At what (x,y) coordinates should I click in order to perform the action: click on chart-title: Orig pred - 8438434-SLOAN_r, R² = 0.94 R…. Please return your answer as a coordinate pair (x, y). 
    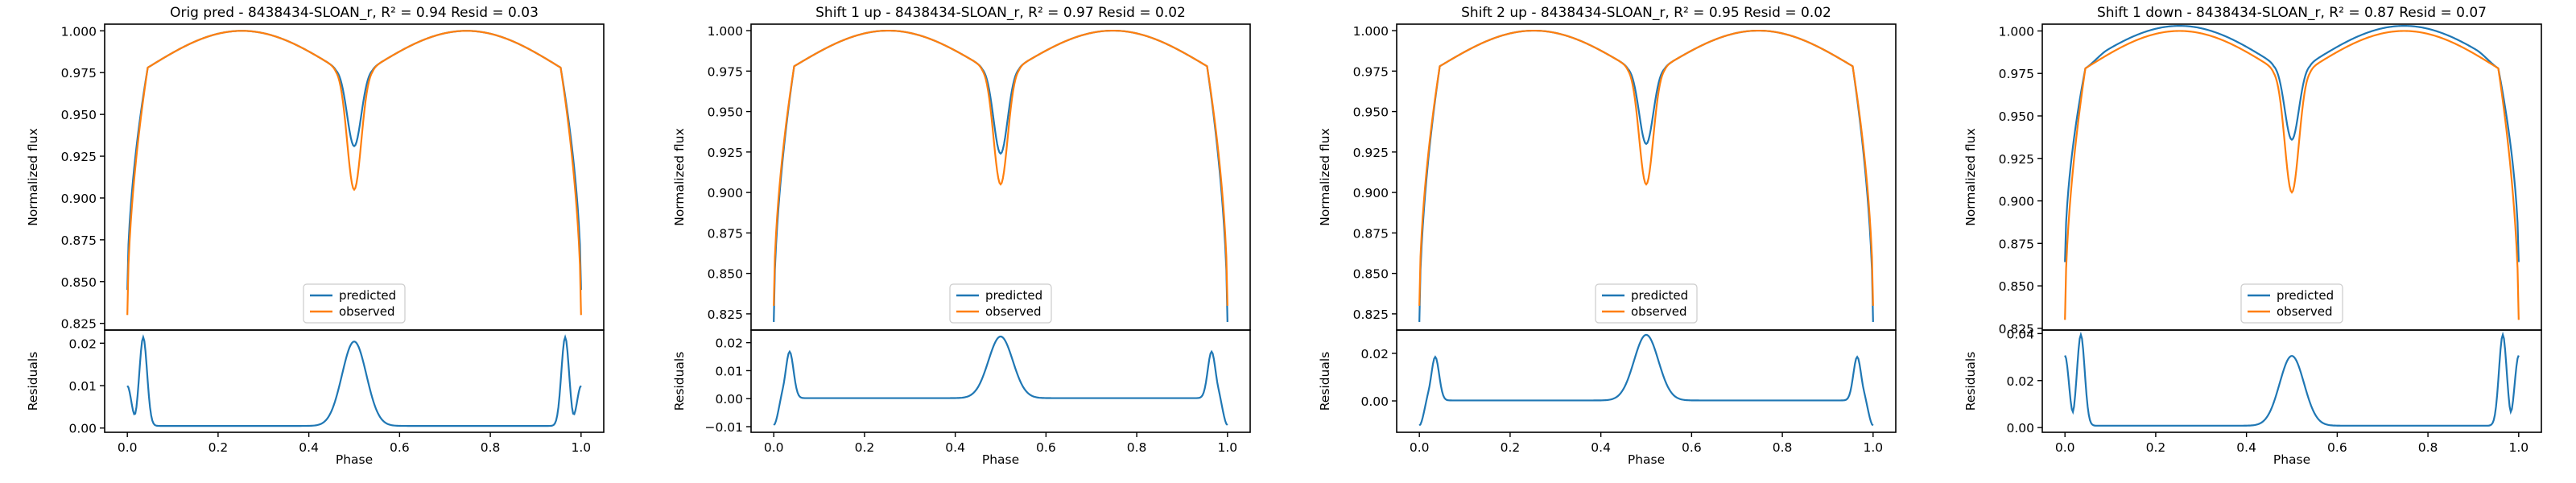
    Looking at the image, I should click on (354, 13).